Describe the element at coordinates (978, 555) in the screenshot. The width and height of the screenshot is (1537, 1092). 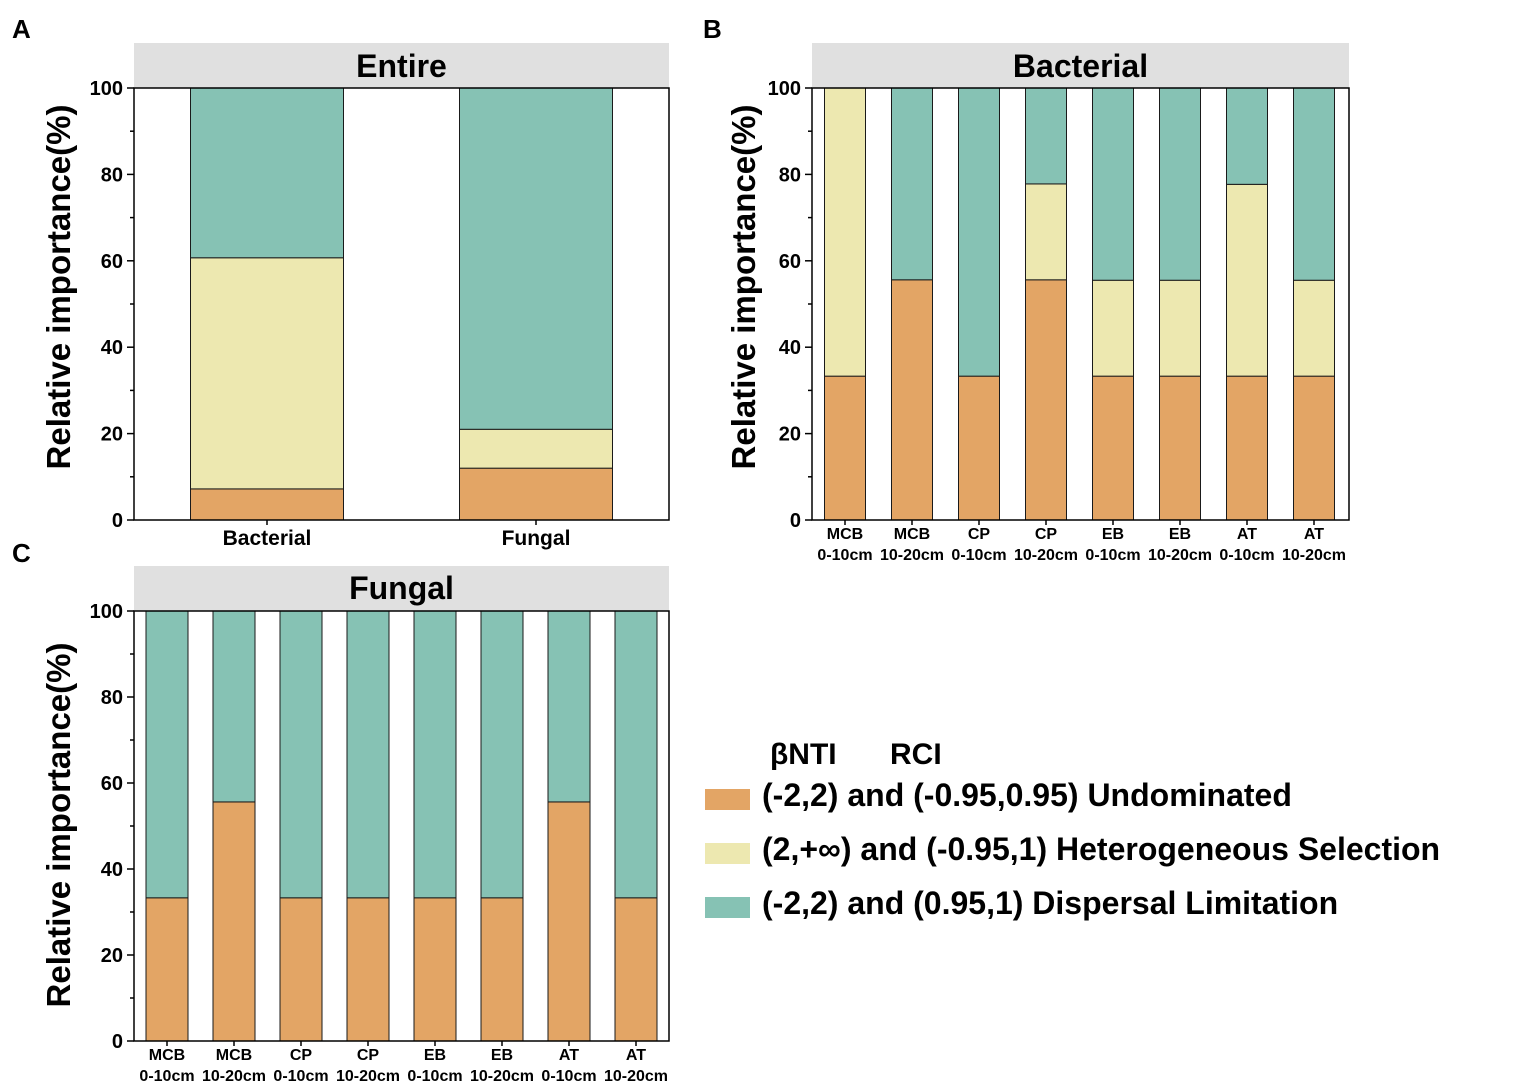
I see `panel-b-x-label-depth: 0-10cm` at that location.